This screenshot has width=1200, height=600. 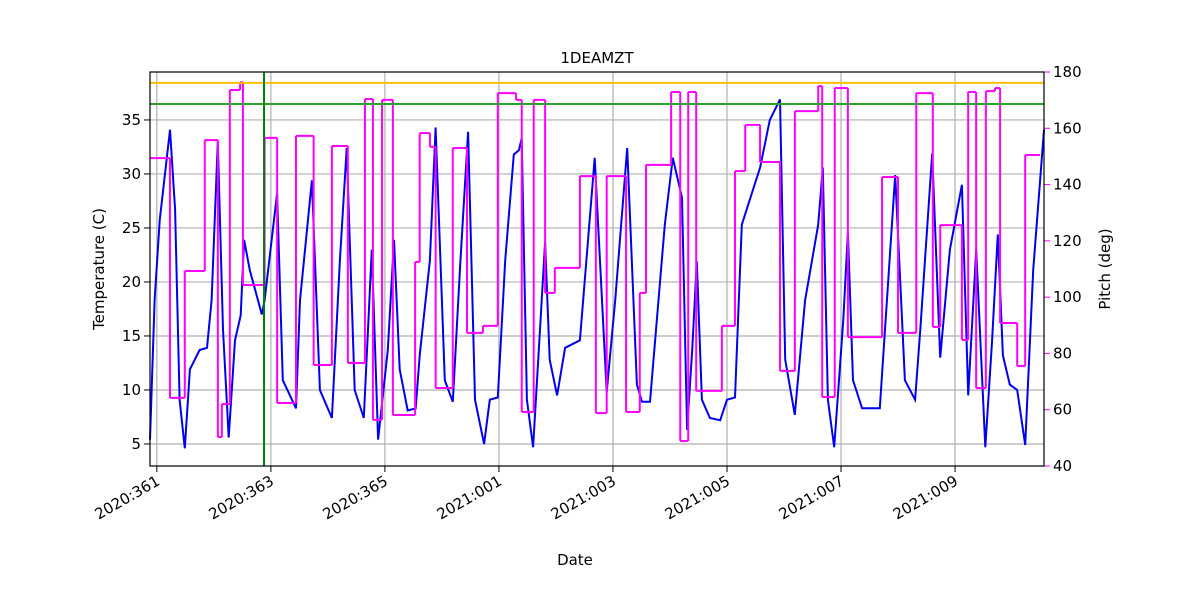 What do you see at coordinates (355, 498) in the screenshot?
I see `x-tick-label: 2020:365` at bounding box center [355, 498].